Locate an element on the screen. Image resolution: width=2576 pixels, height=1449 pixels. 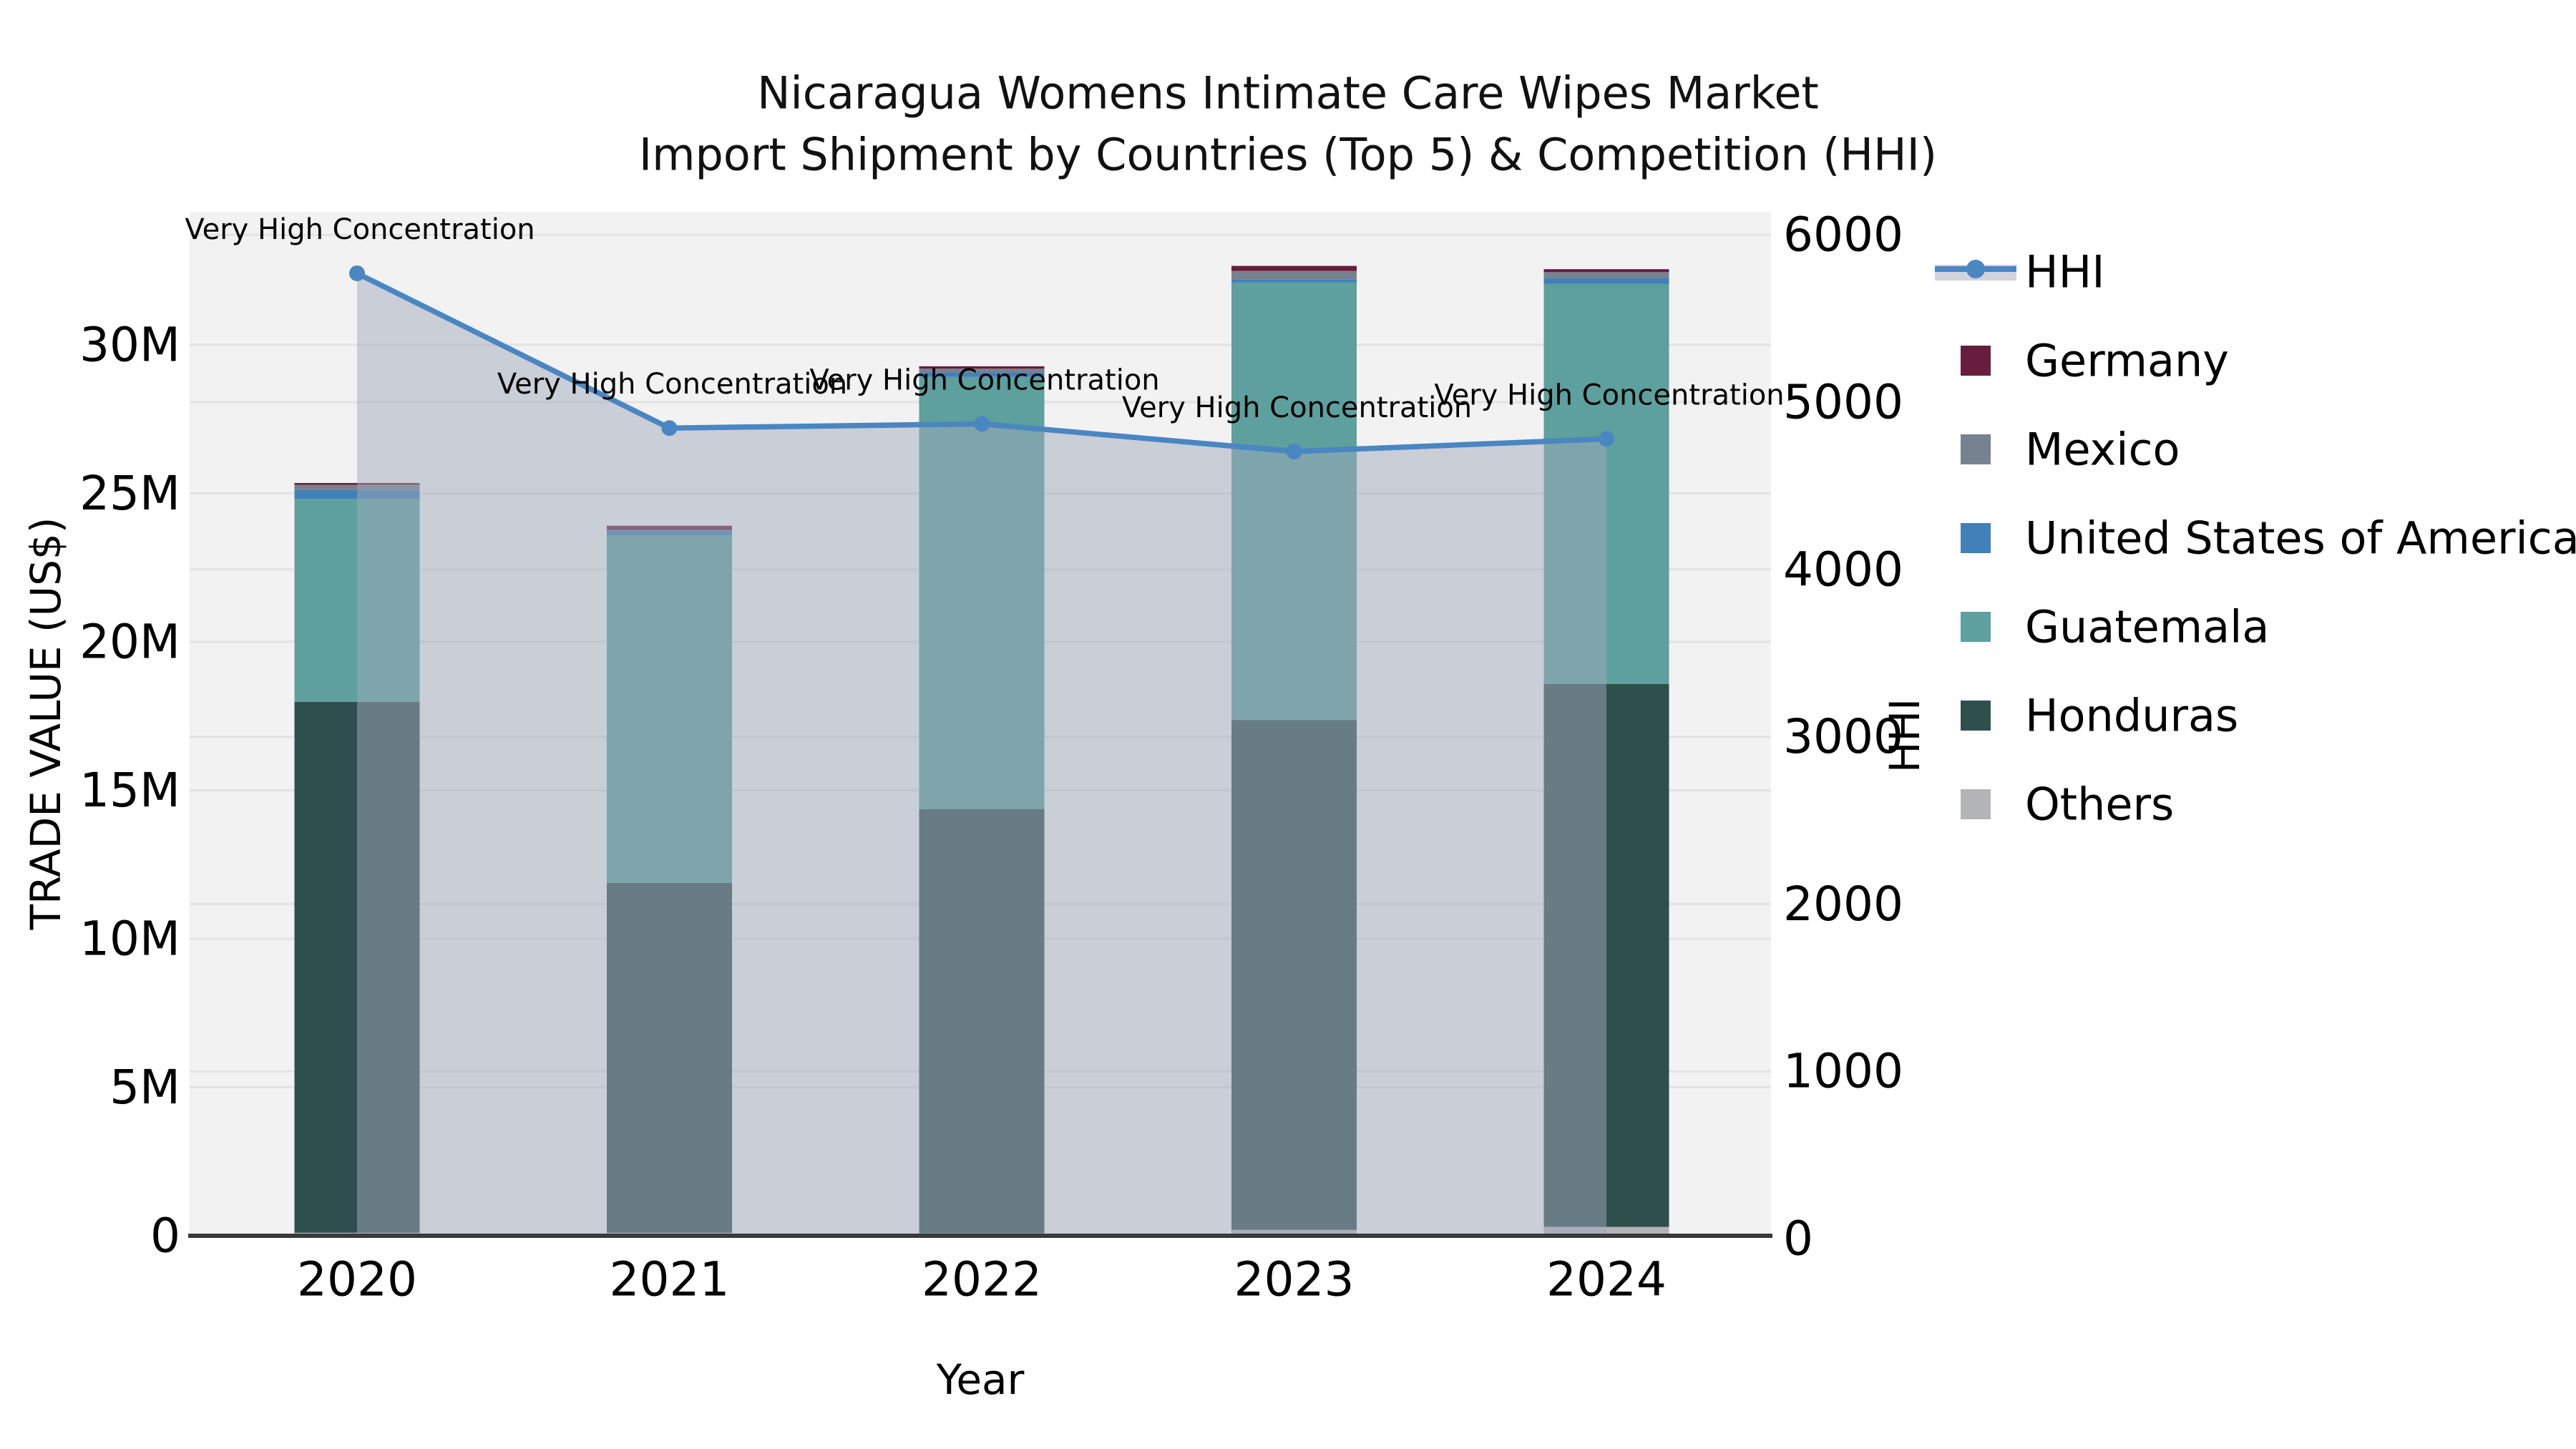
tick-right-4000: 4000 is located at coordinates (1843, 569).